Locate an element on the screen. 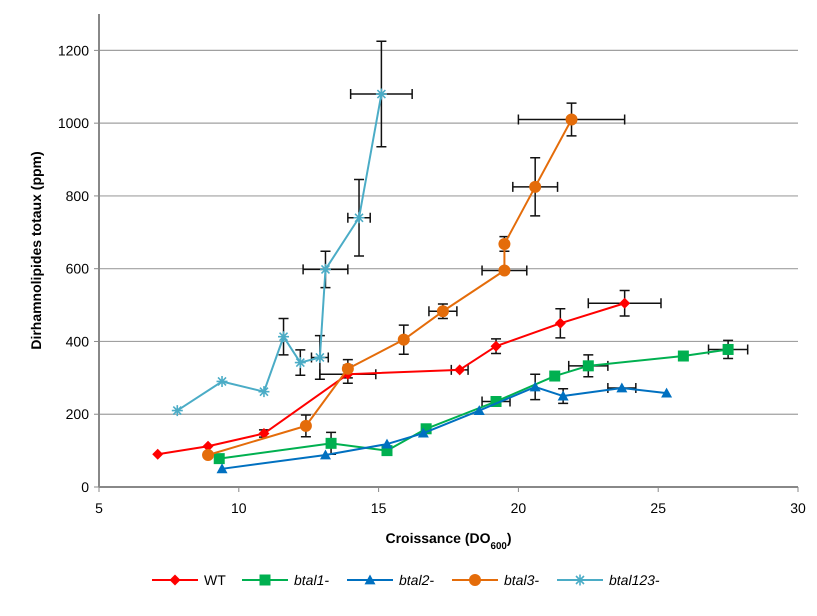 The image size is (817, 616). legend-label: btal1- is located at coordinates (312, 580).